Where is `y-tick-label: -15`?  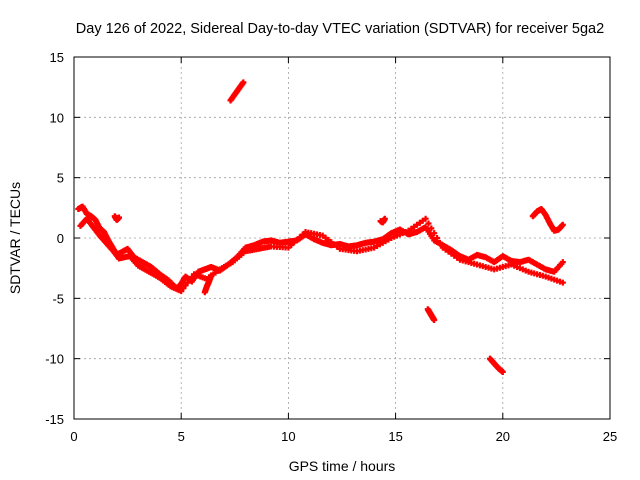 y-tick-label: -15 is located at coordinates (54, 419).